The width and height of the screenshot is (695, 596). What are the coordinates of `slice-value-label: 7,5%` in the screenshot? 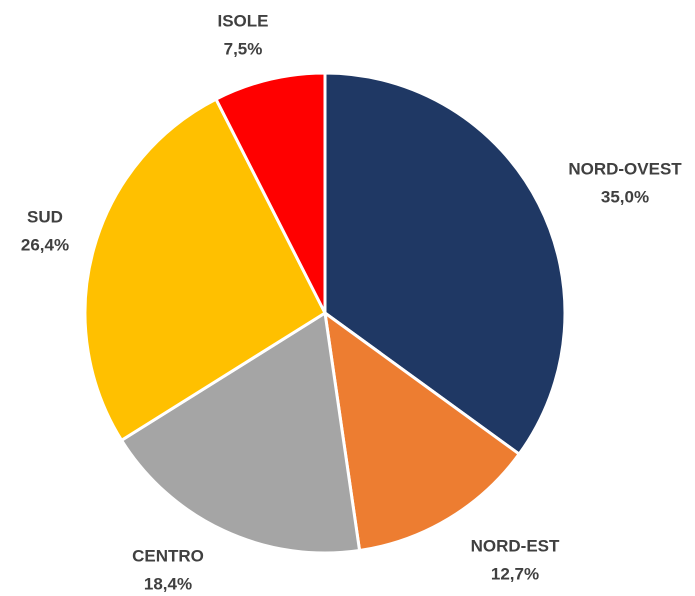 It's located at (243, 48).